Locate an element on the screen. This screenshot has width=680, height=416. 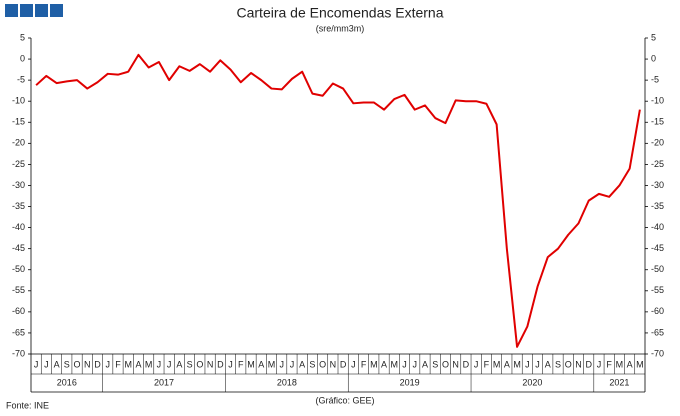
y2-tick-label: -5 is located at coordinates (655, 80).